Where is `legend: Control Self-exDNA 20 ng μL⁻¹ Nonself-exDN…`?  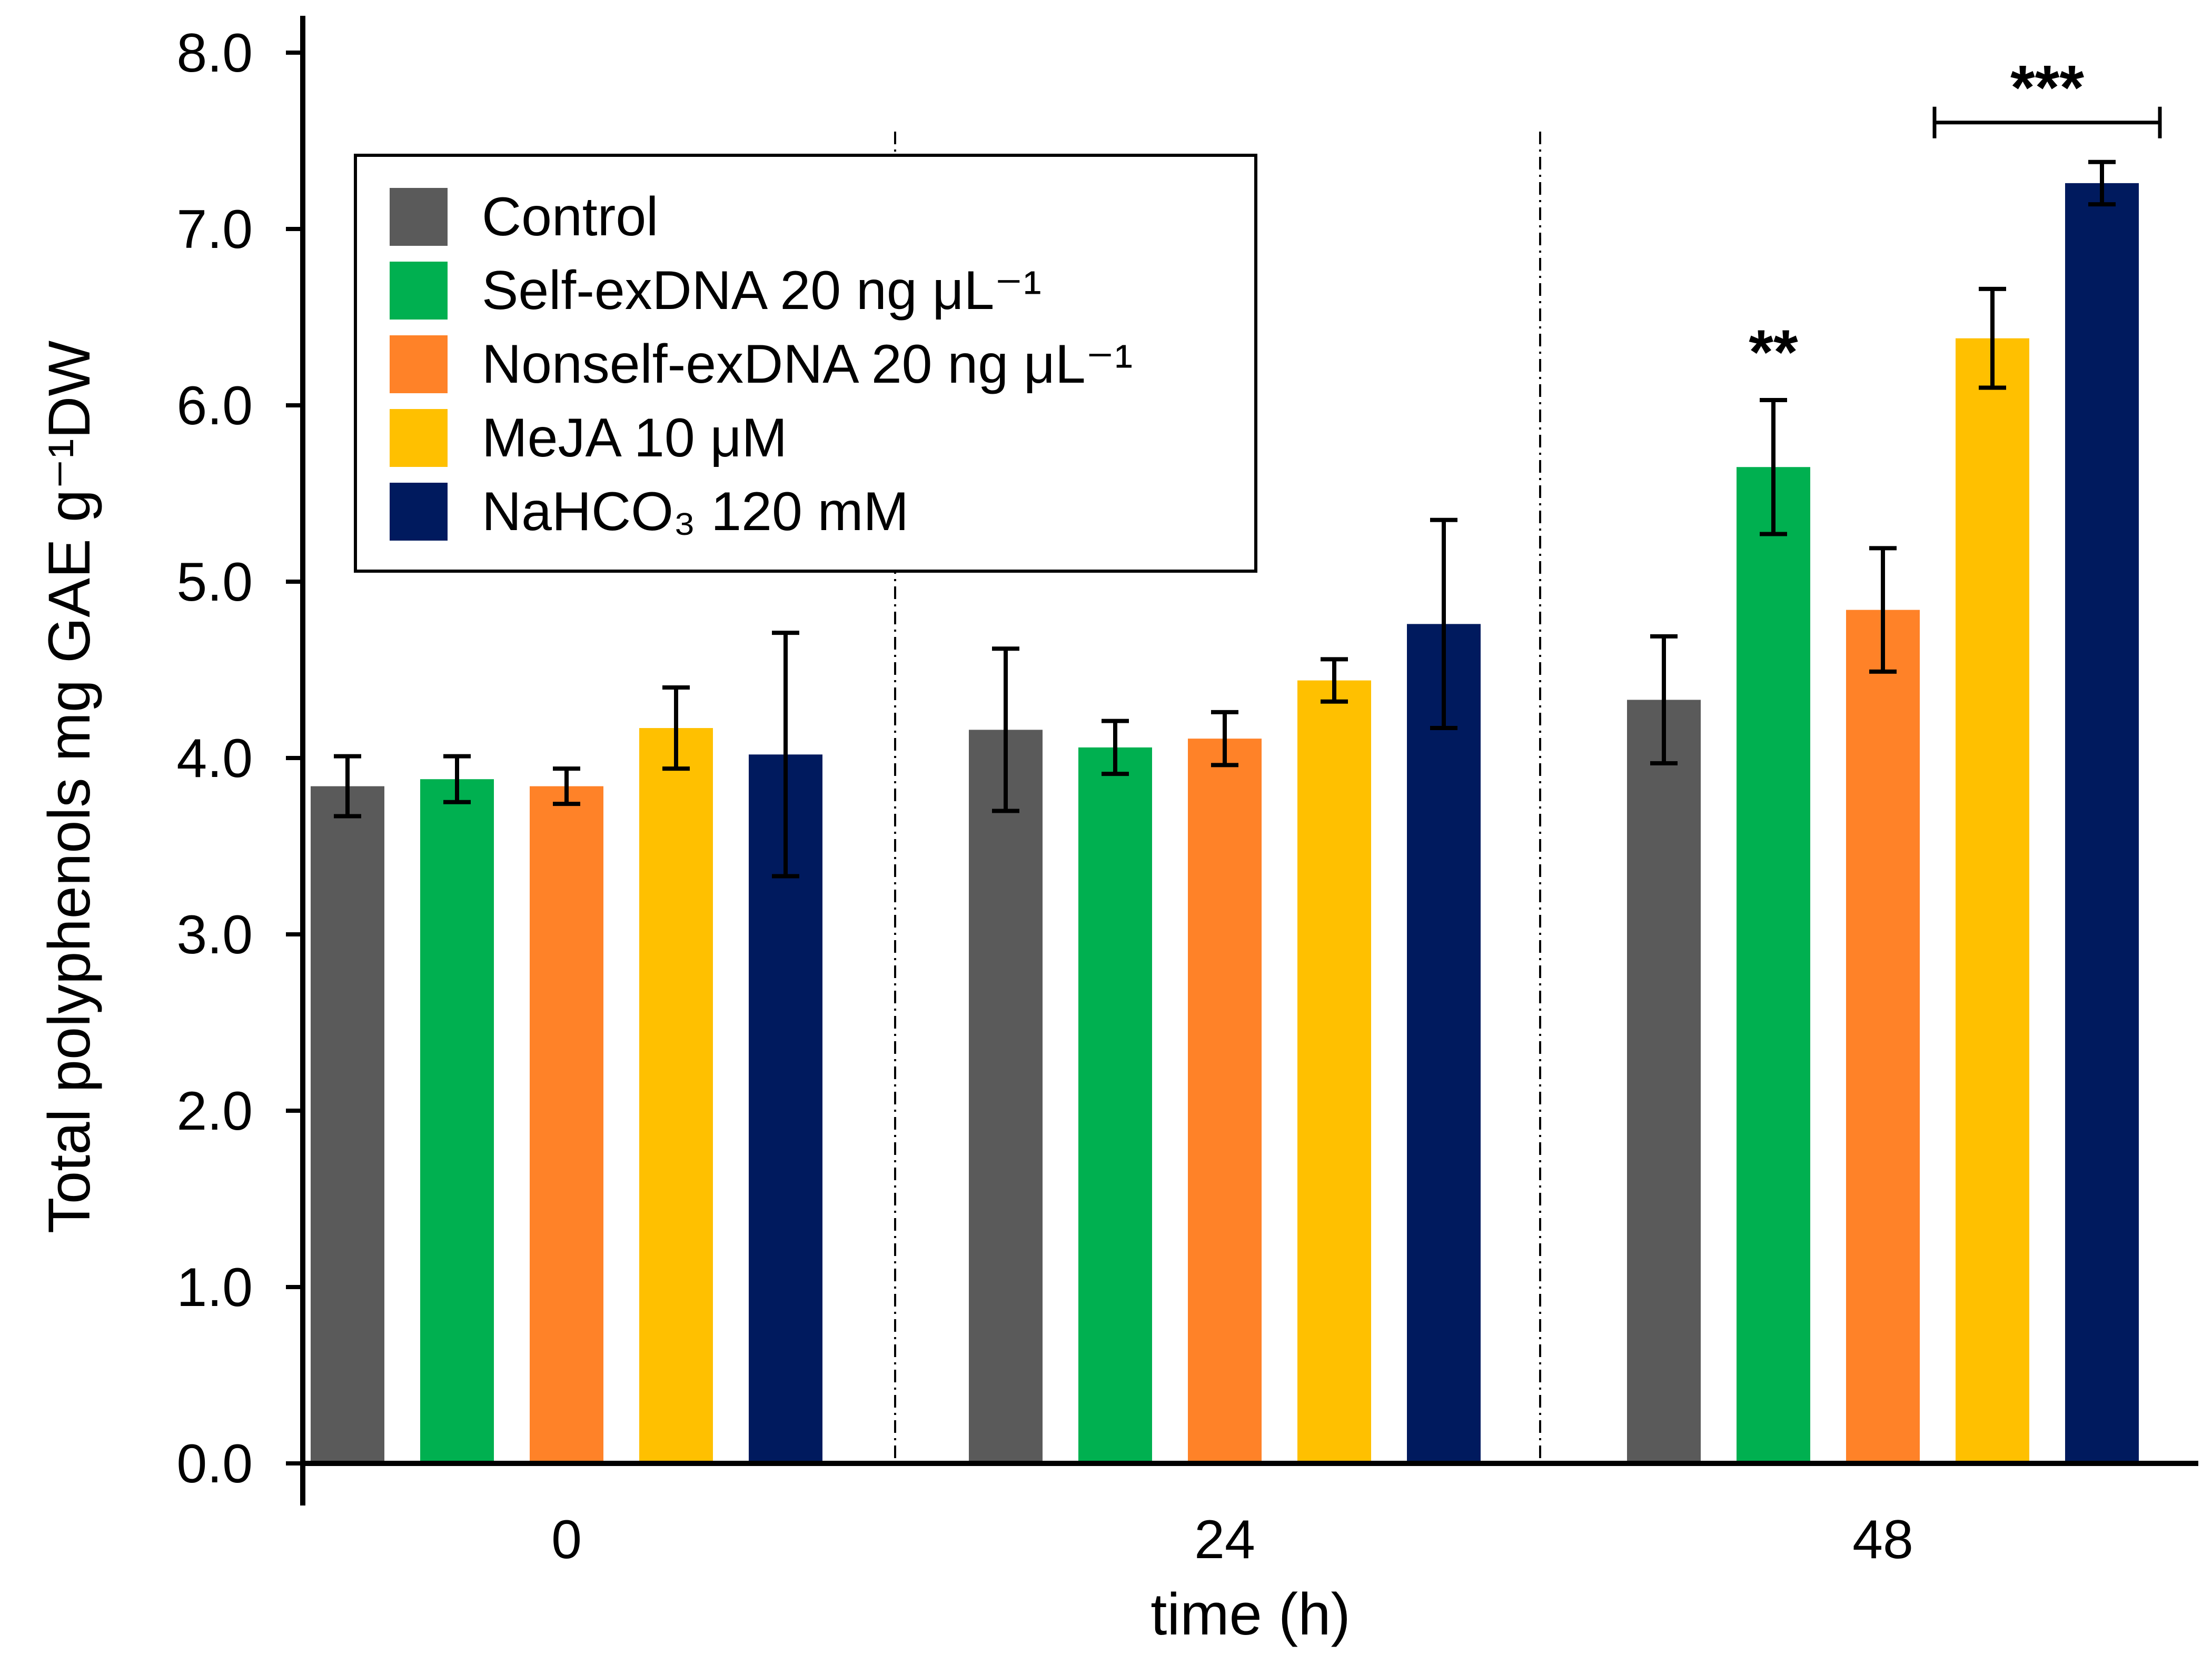
legend: Control Self-exDNA 20 ng μL⁻¹ Nonself-exDN… is located at coordinates (805, 363).